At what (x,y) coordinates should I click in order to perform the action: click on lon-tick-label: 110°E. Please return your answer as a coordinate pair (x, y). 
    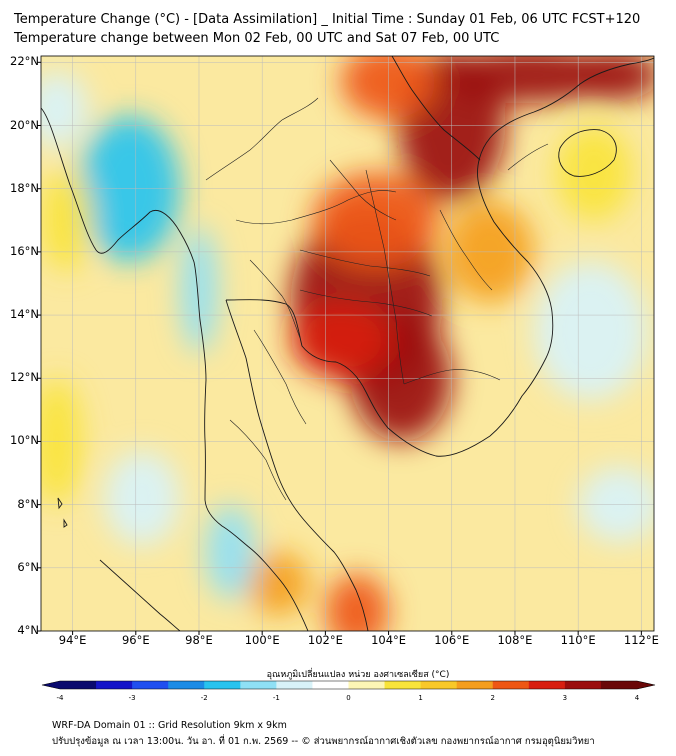
    Looking at the image, I should click on (578, 640).